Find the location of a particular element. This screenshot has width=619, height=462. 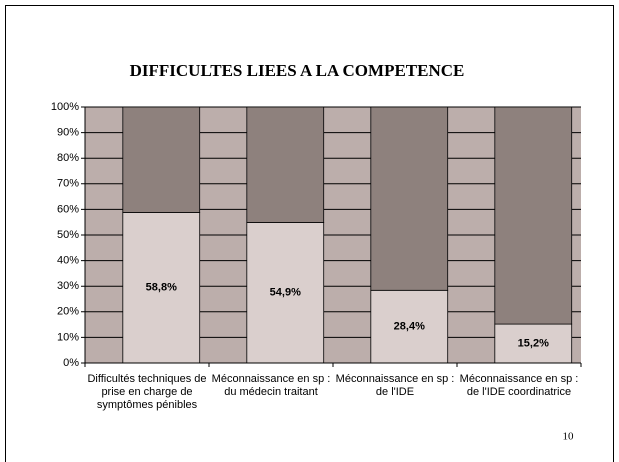

y-tick-label: 40% is located at coordinates (68, 261).